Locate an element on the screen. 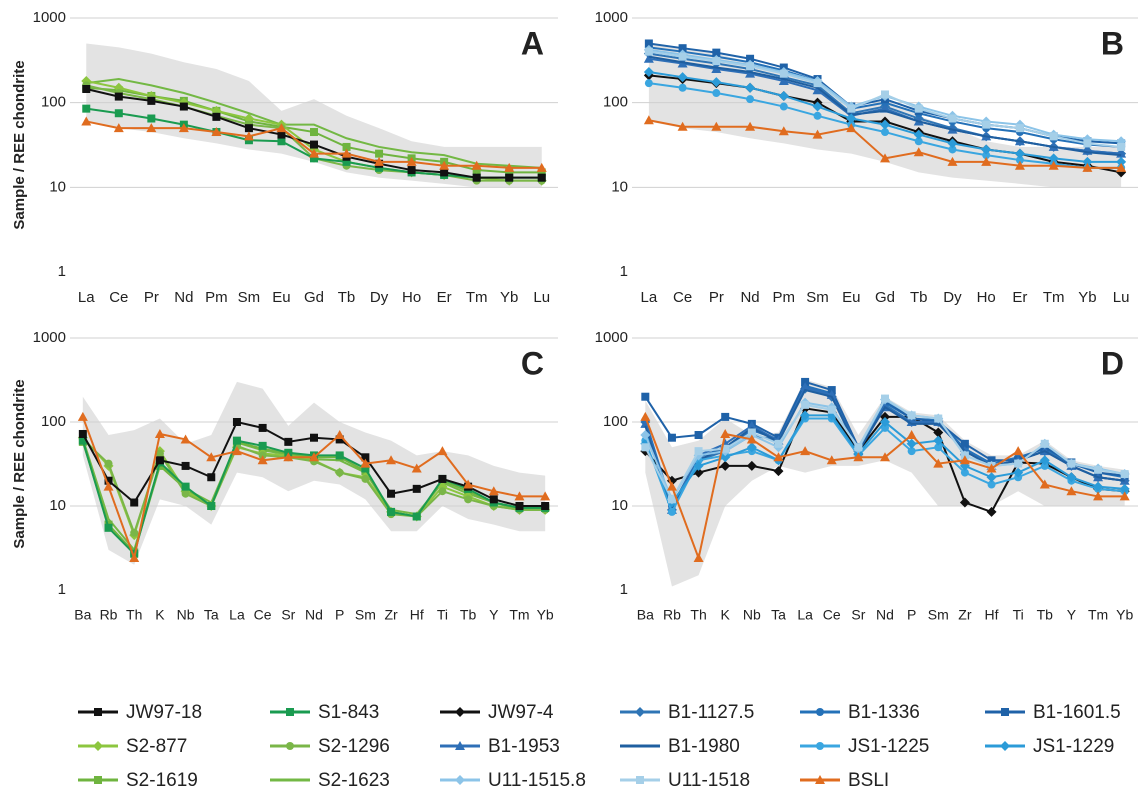 The width and height of the screenshot is (1140, 811). envelope is located at coordinates (314, 115).